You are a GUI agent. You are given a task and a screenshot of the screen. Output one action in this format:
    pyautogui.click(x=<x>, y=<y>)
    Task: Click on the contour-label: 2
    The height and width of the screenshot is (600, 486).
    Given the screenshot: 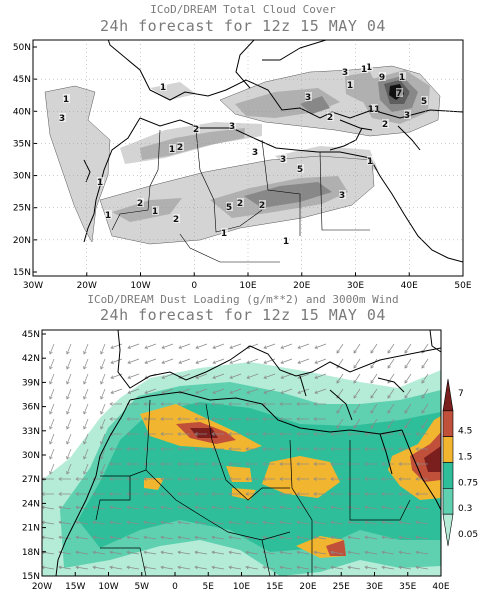 What is the action you would take?
    pyautogui.click(x=180, y=148)
    